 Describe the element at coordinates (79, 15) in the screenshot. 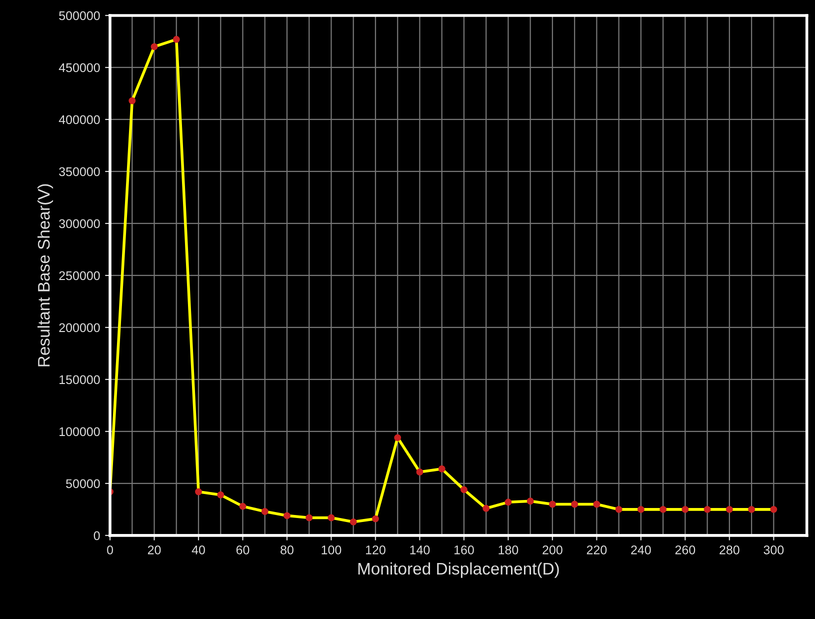

I see `y-tick-label: 500000` at that location.